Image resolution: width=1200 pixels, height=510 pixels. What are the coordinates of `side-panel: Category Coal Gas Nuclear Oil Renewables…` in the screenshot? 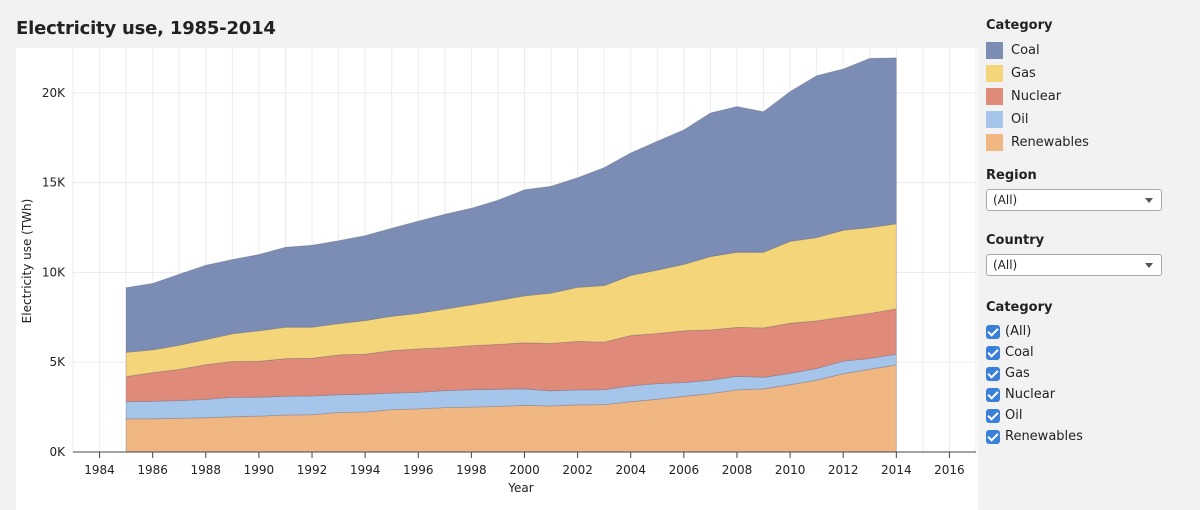 It's located at (1086, 232).